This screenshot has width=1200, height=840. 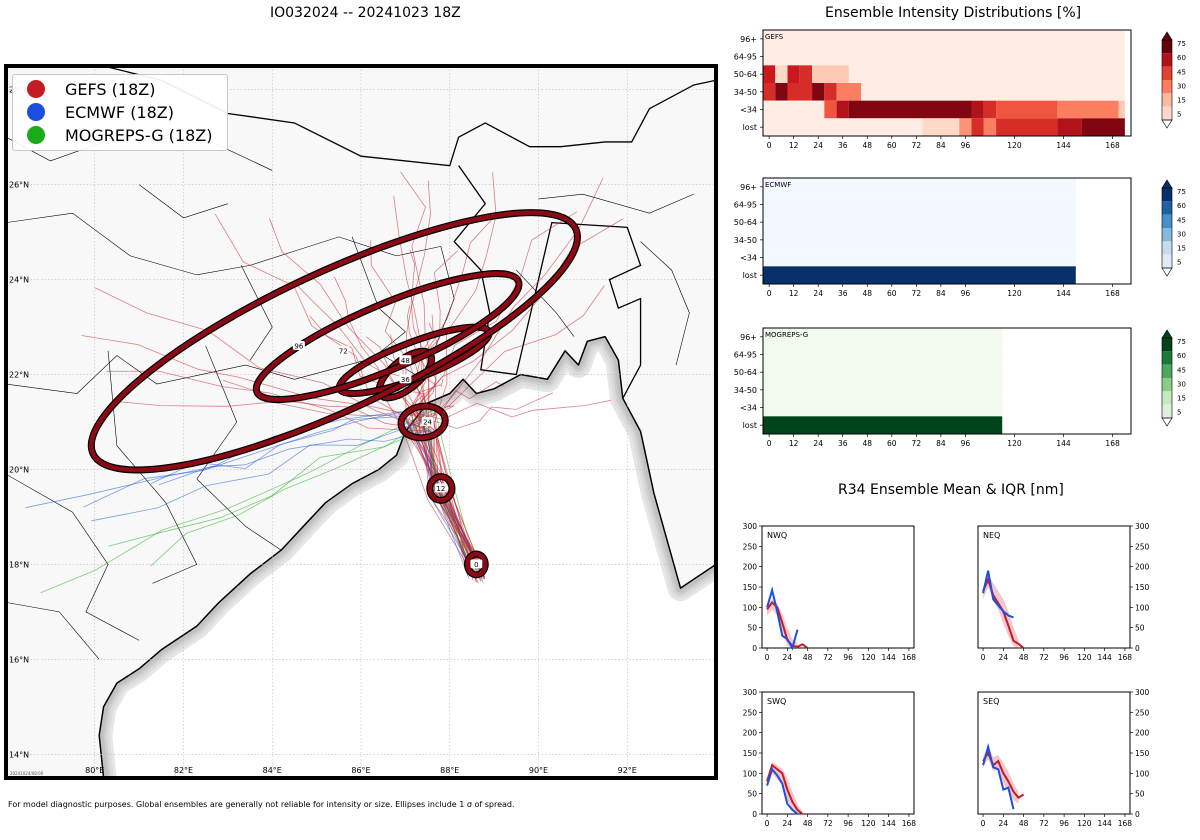 What do you see at coordinates (1179, 263) in the screenshot?
I see `colorbar-tick-label: 5` at bounding box center [1179, 263].